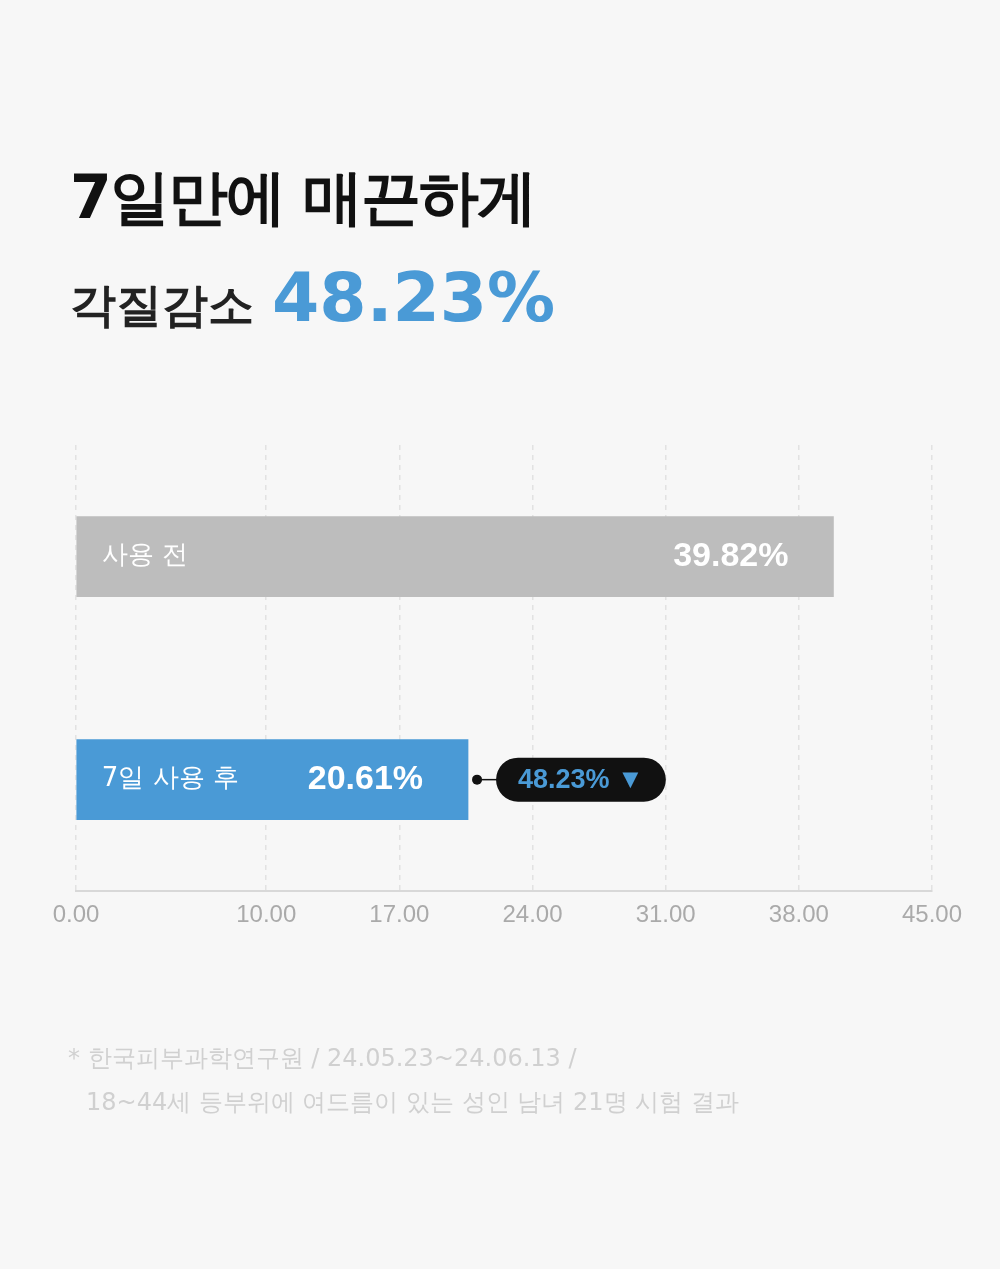  I want to click on x-tick-label: 10.00, so click(266, 914).